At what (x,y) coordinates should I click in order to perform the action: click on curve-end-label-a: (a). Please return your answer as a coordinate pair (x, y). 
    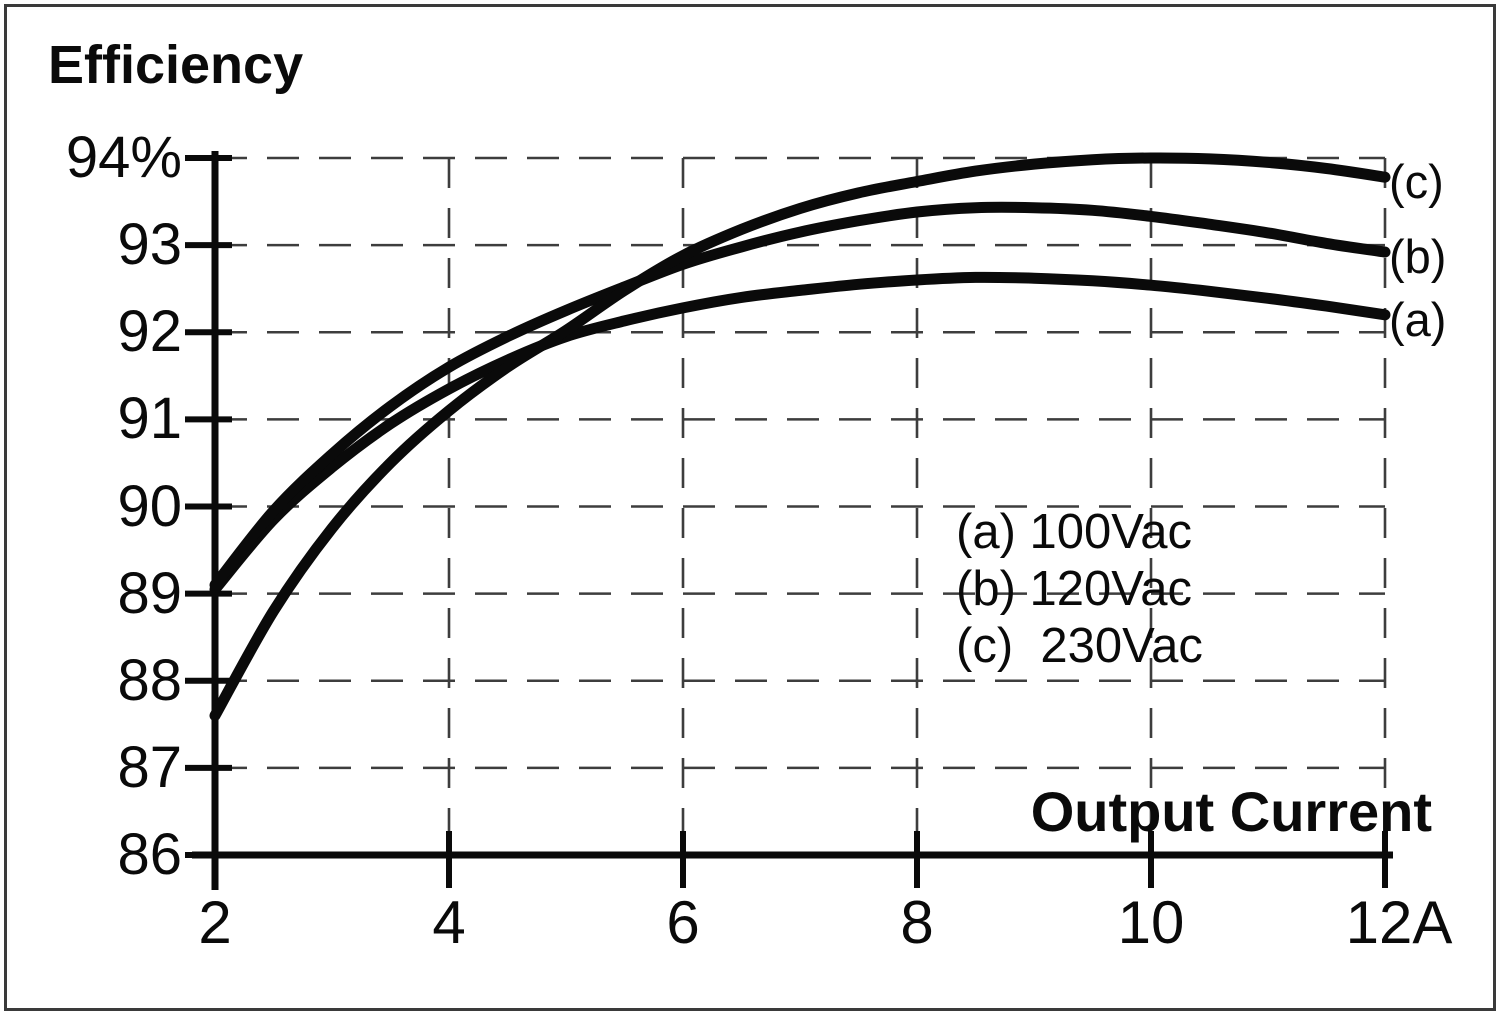
    Looking at the image, I should click on (1418, 319).